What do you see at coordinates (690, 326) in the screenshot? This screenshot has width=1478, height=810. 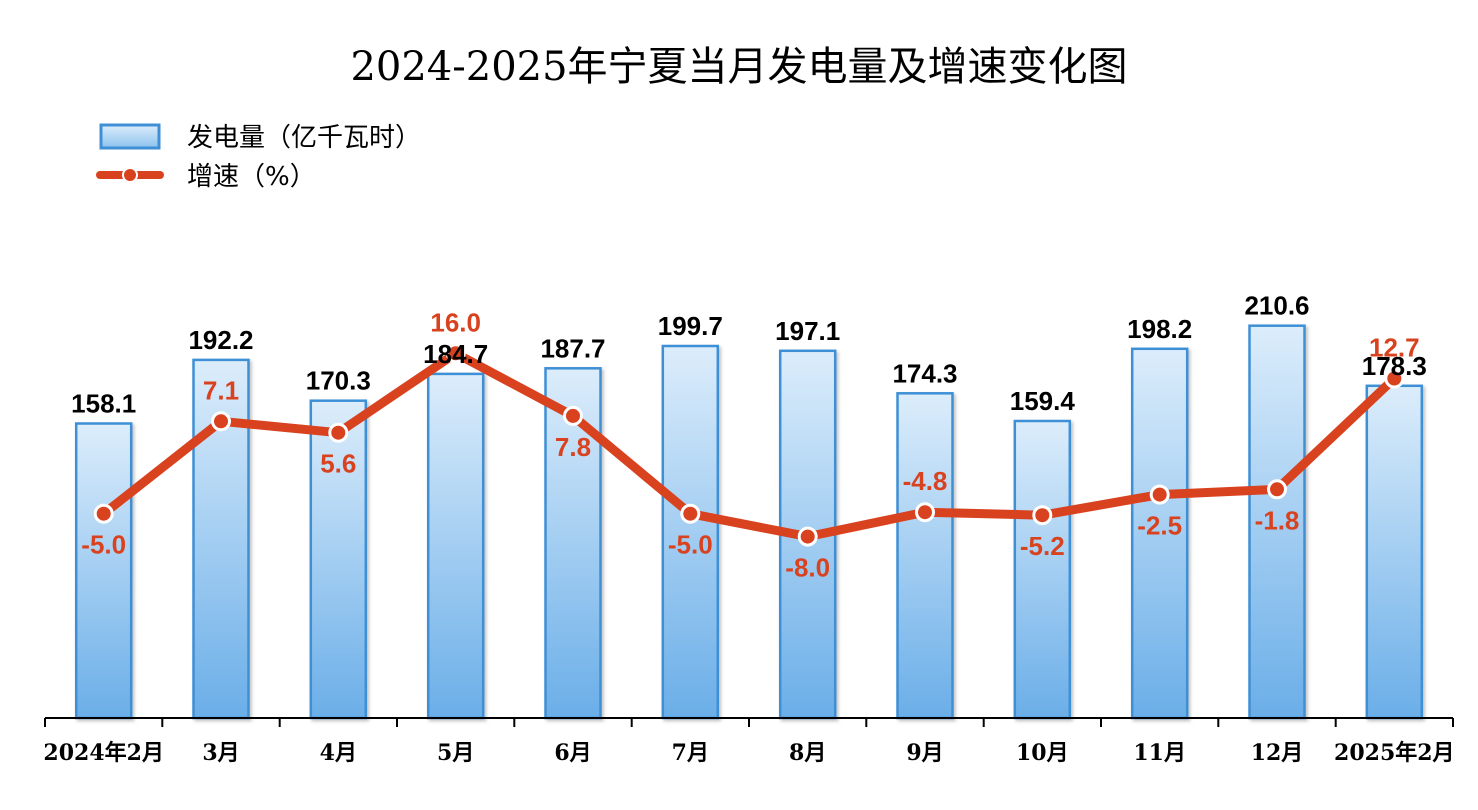 I see `bar-value-label: 199.7` at bounding box center [690, 326].